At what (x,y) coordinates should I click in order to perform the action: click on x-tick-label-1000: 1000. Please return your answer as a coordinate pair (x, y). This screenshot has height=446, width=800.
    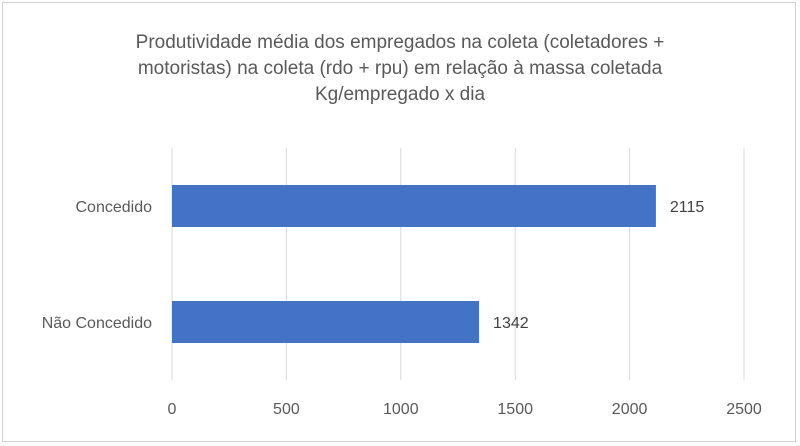
    Looking at the image, I should click on (401, 409).